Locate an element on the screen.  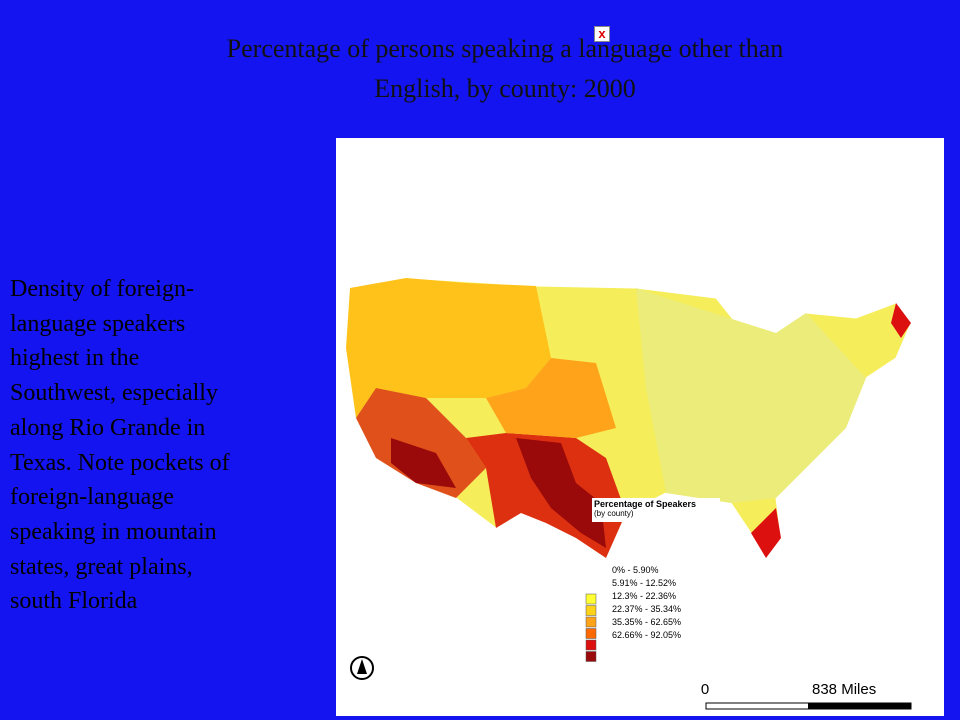
body-line: Density of foreign- is located at coordinates (102, 289).